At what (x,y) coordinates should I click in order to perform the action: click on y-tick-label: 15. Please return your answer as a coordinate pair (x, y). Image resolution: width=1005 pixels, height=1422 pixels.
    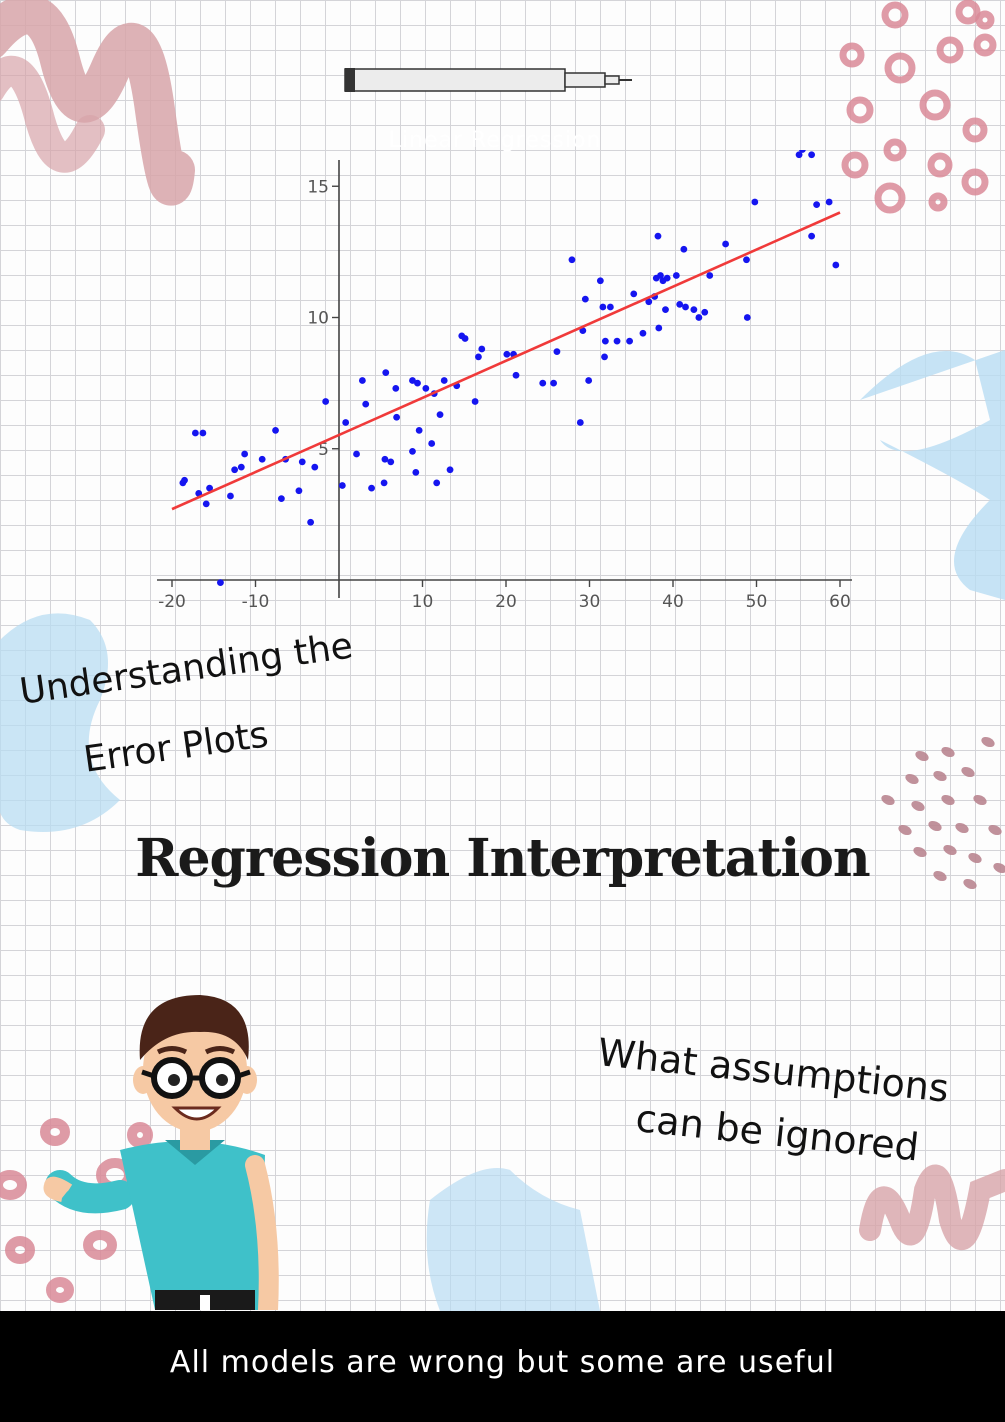
    Looking at the image, I should click on (318, 187).